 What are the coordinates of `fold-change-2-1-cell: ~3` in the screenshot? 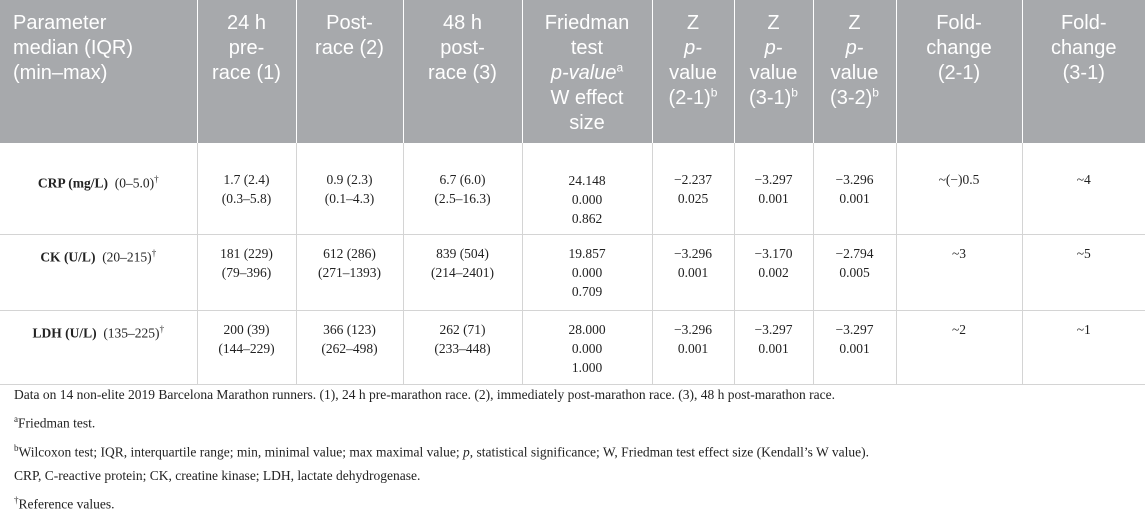 It's located at (959, 272).